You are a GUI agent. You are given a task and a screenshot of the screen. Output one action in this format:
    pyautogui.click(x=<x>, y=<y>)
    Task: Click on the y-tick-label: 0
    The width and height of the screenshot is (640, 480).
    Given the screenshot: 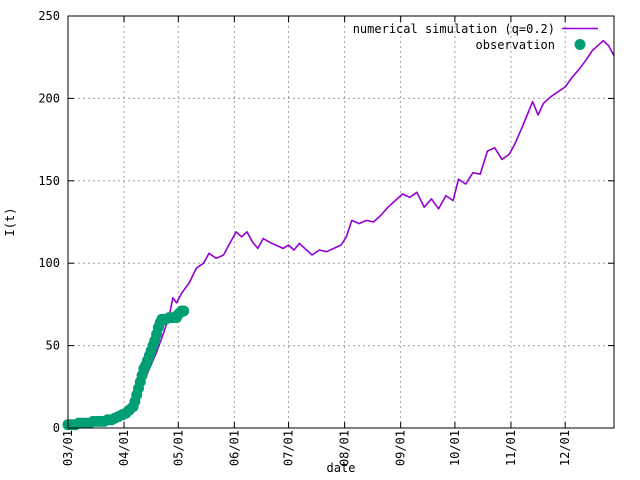 What is the action you would take?
    pyautogui.click(x=56, y=428)
    